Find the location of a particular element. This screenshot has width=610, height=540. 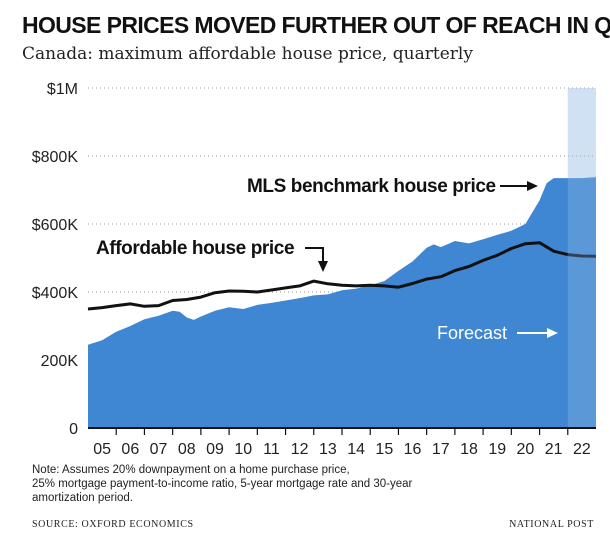

x-tick-label: 10 is located at coordinates (243, 449).